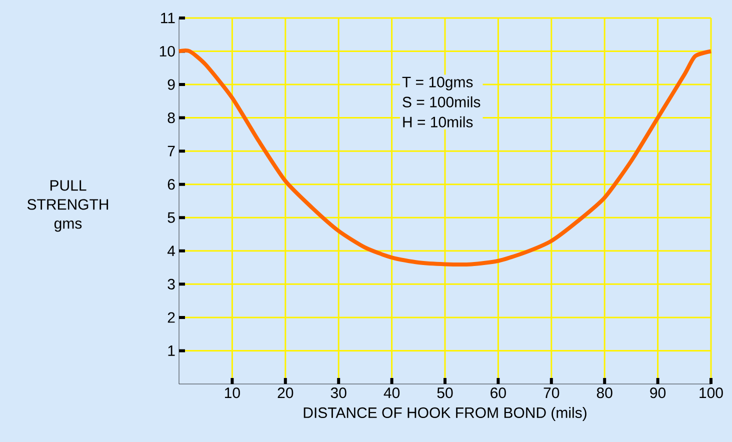 This screenshot has width=732, height=442. Describe the element at coordinates (445, 393) in the screenshot. I see `x-tick-label: 50` at that location.